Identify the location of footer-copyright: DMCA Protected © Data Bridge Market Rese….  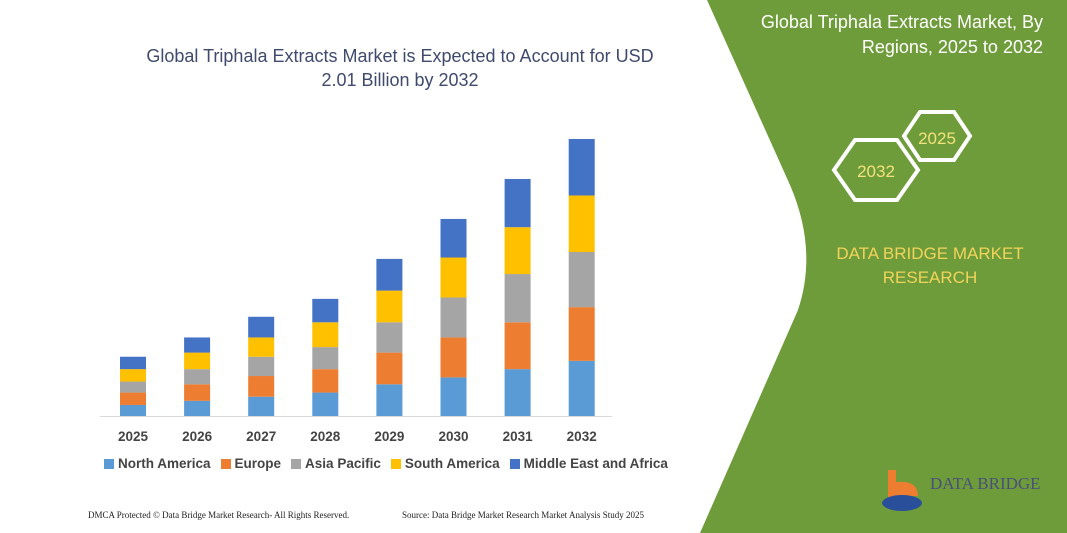
(219, 515).